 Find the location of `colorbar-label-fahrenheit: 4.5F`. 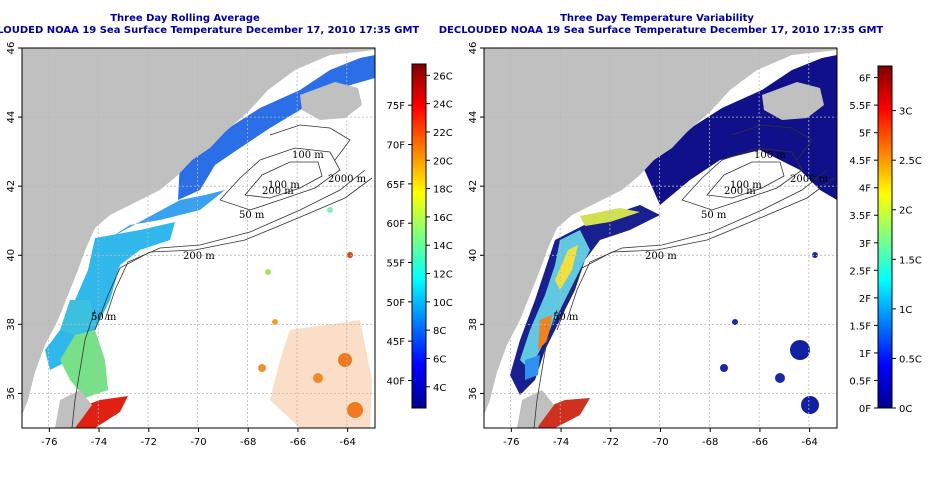

colorbar-label-fahrenheit: 4.5F is located at coordinates (860, 161).